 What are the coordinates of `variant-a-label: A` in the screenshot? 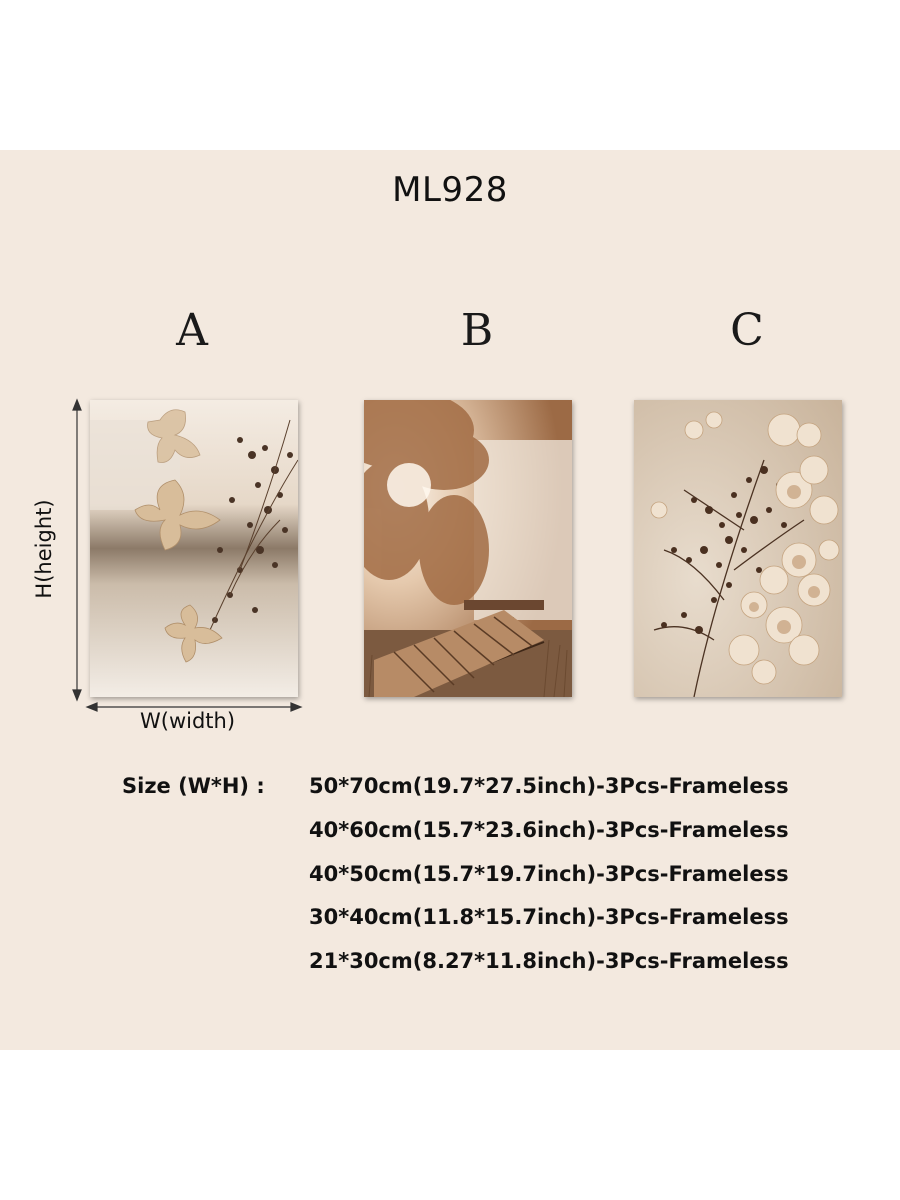 It's located at (192, 330).